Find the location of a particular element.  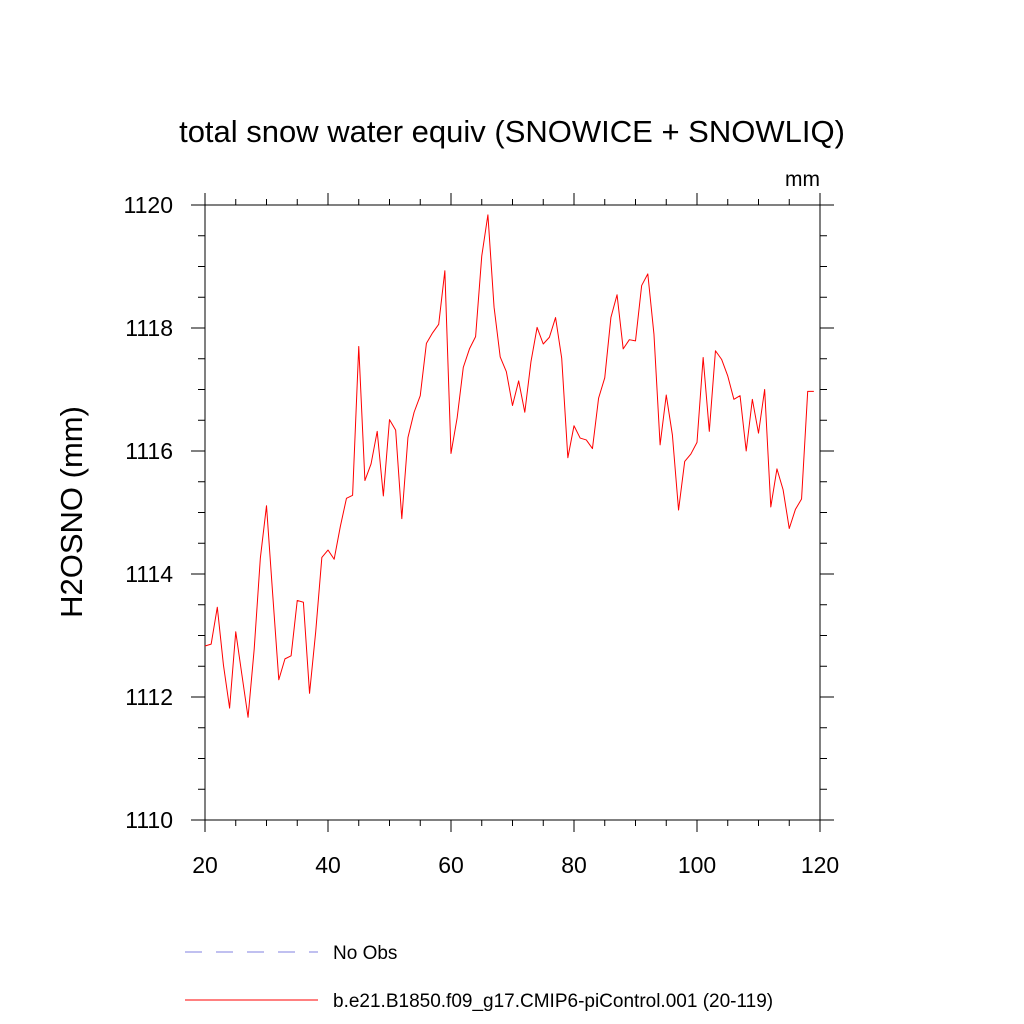

x-tick-label: 80 is located at coordinates (574, 865).